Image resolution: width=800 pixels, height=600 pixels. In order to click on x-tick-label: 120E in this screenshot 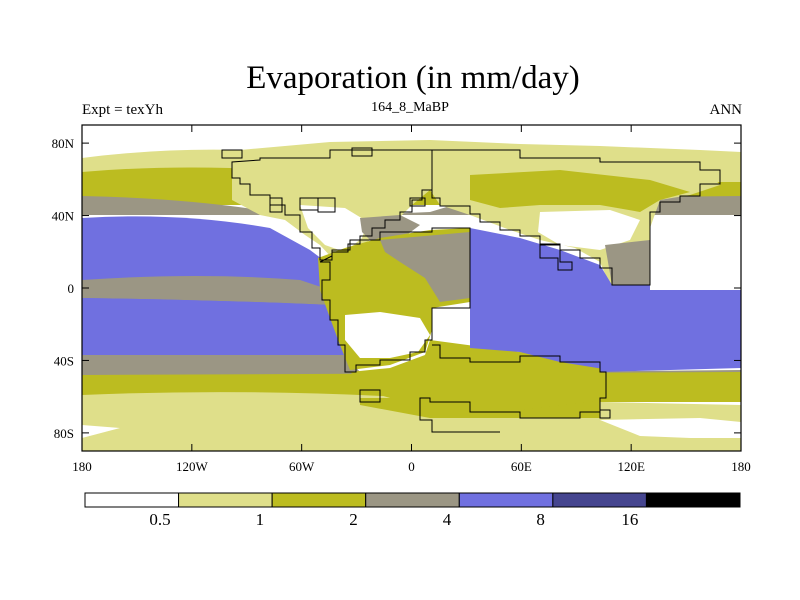, I will do `click(631, 466)`.